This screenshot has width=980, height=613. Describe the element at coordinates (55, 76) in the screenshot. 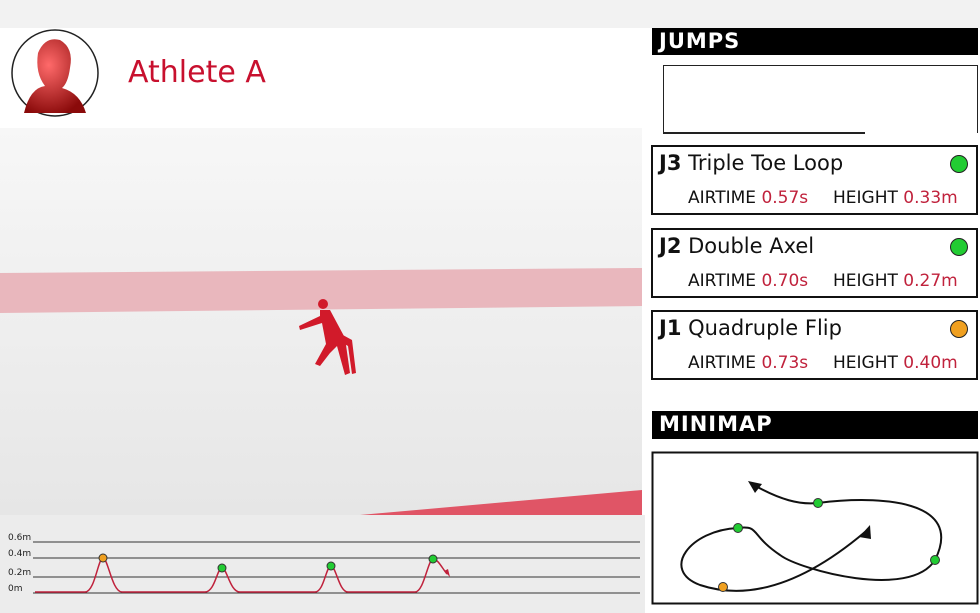

I see `avatar-figure` at that location.